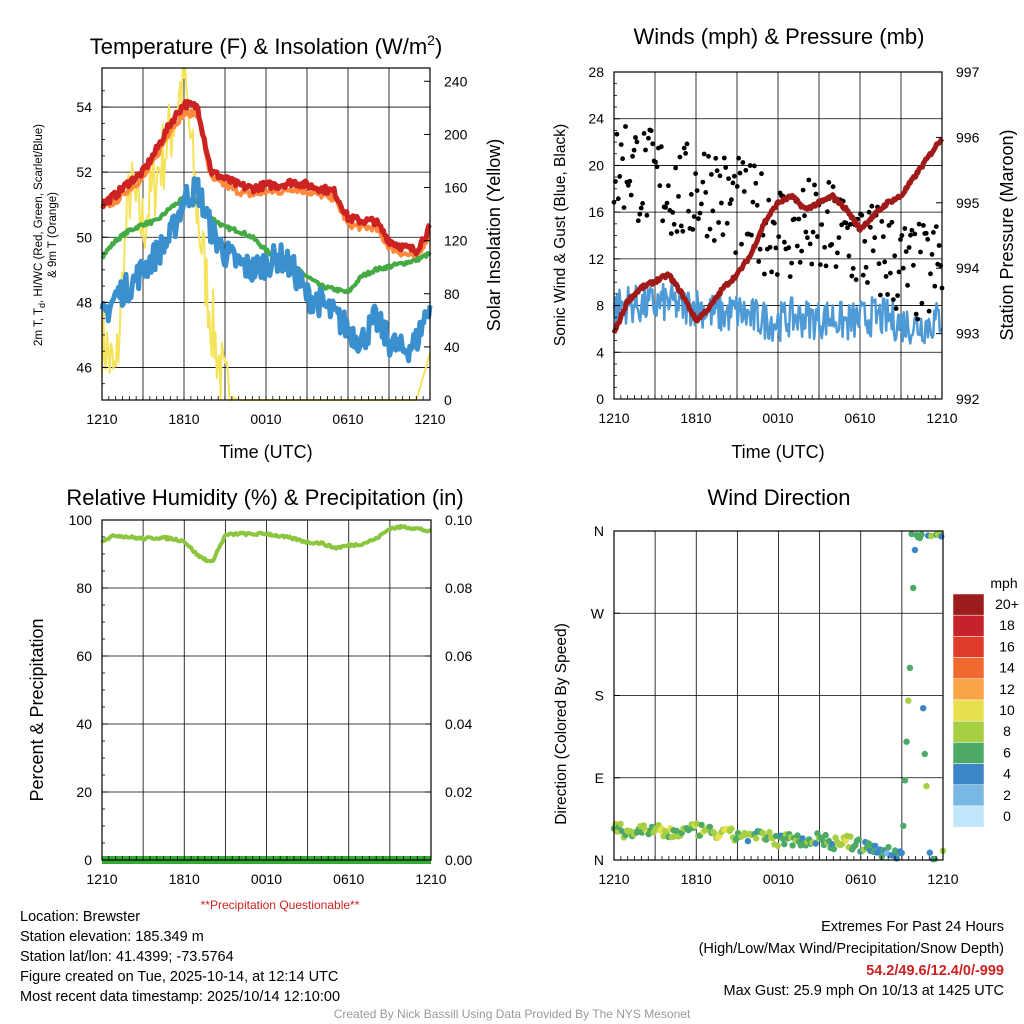 The width and height of the screenshot is (1024, 1024). I want to click on winds-y2tick-label: 994, so click(968, 268).